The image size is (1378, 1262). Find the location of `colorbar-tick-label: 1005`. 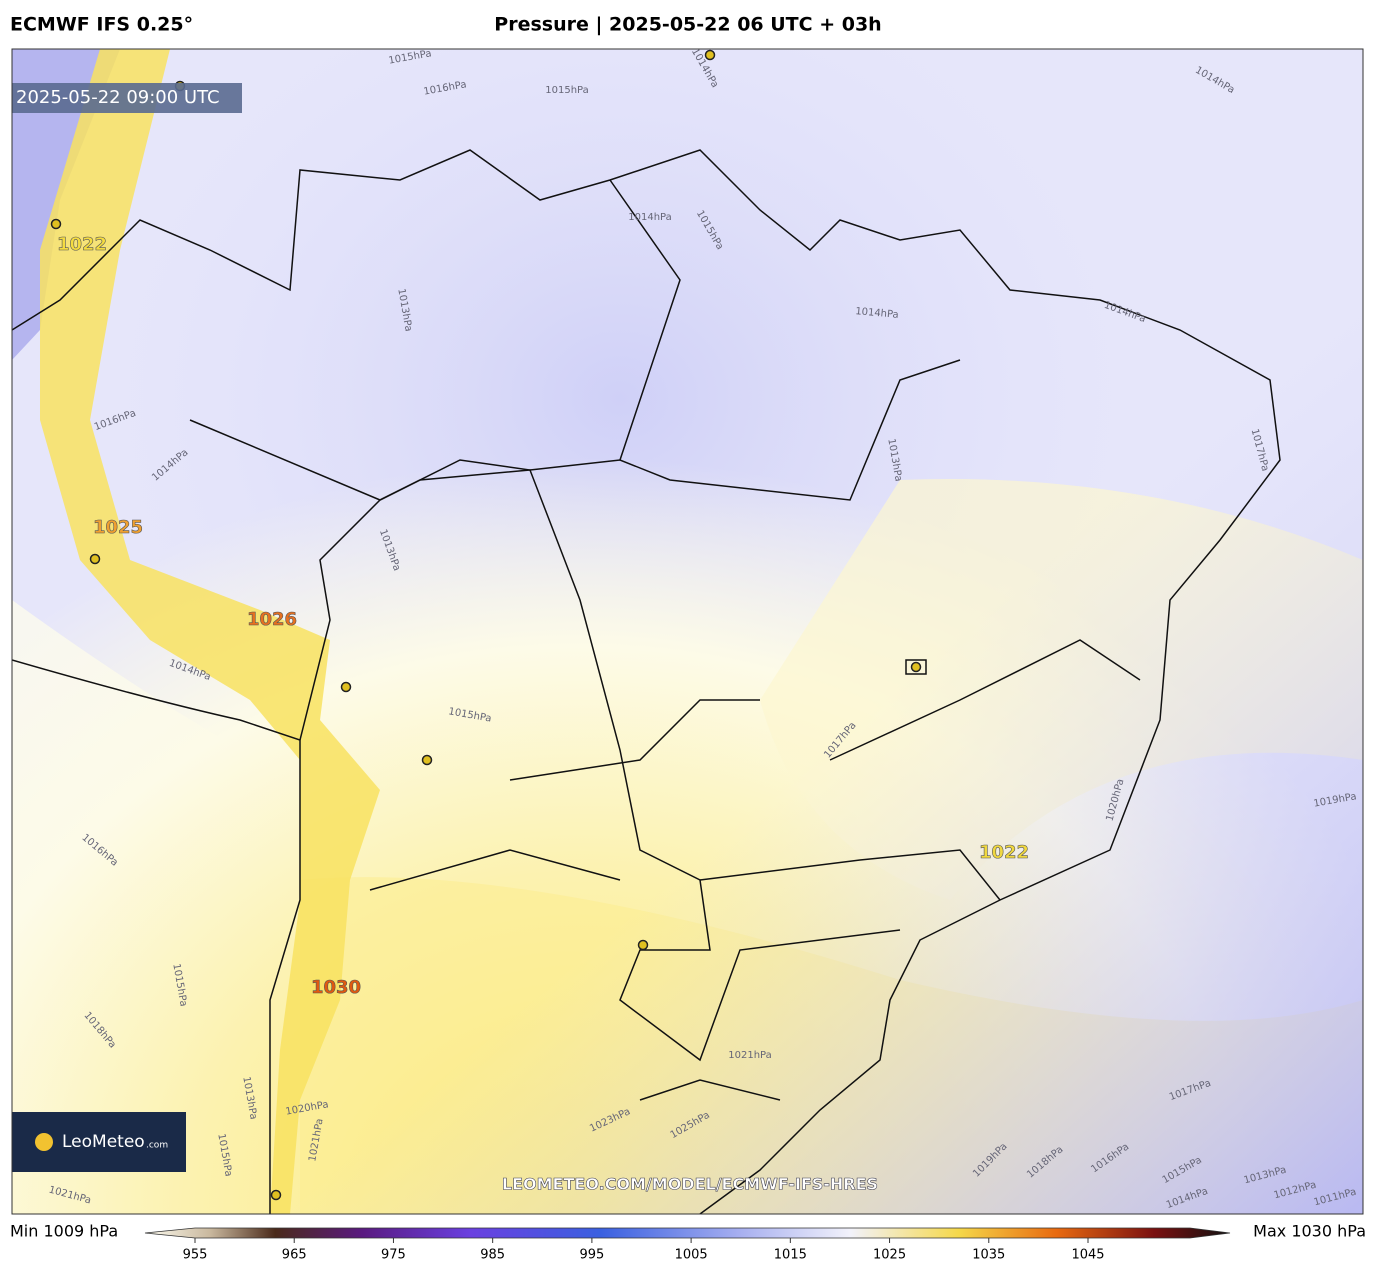

colorbar-tick-label: 1005 is located at coordinates (691, 1255).